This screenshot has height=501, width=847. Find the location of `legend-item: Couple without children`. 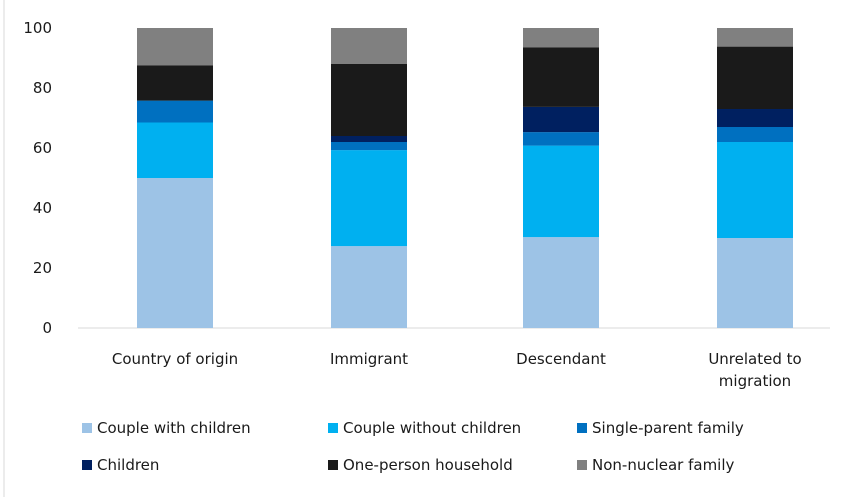

legend-item: Couple without children is located at coordinates (424, 428).